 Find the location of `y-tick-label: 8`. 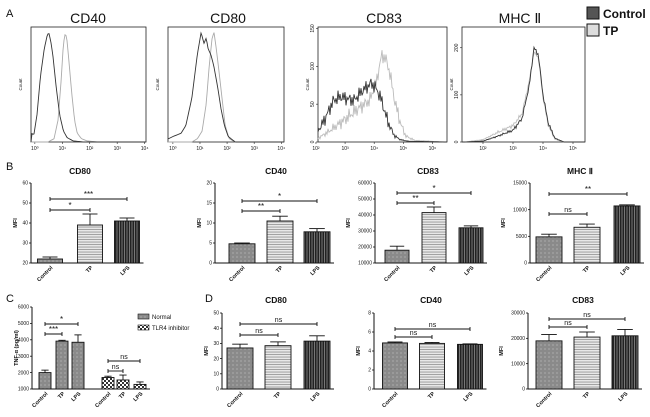

y-tick-label: 8 is located at coordinates (369, 314).